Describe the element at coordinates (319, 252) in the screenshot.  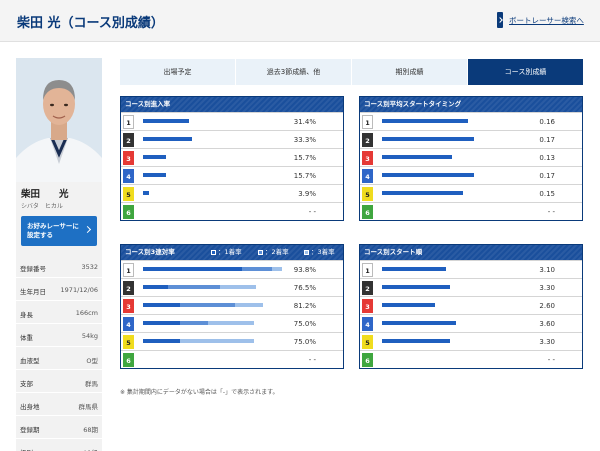
I see `legend-third: ：3着率` at that location.